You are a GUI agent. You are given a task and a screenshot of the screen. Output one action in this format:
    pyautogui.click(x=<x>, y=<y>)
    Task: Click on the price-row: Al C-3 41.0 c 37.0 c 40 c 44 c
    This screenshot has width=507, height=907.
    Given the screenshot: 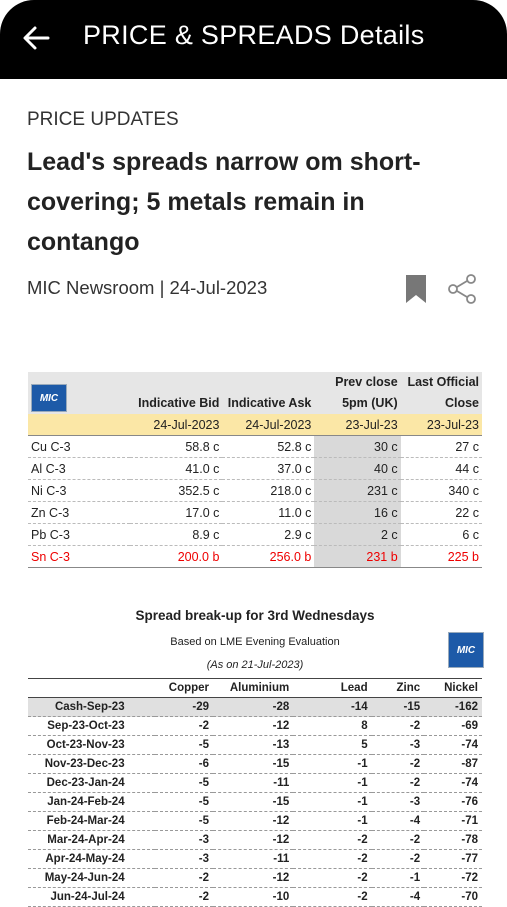 What is the action you would take?
    pyautogui.click(x=255, y=468)
    